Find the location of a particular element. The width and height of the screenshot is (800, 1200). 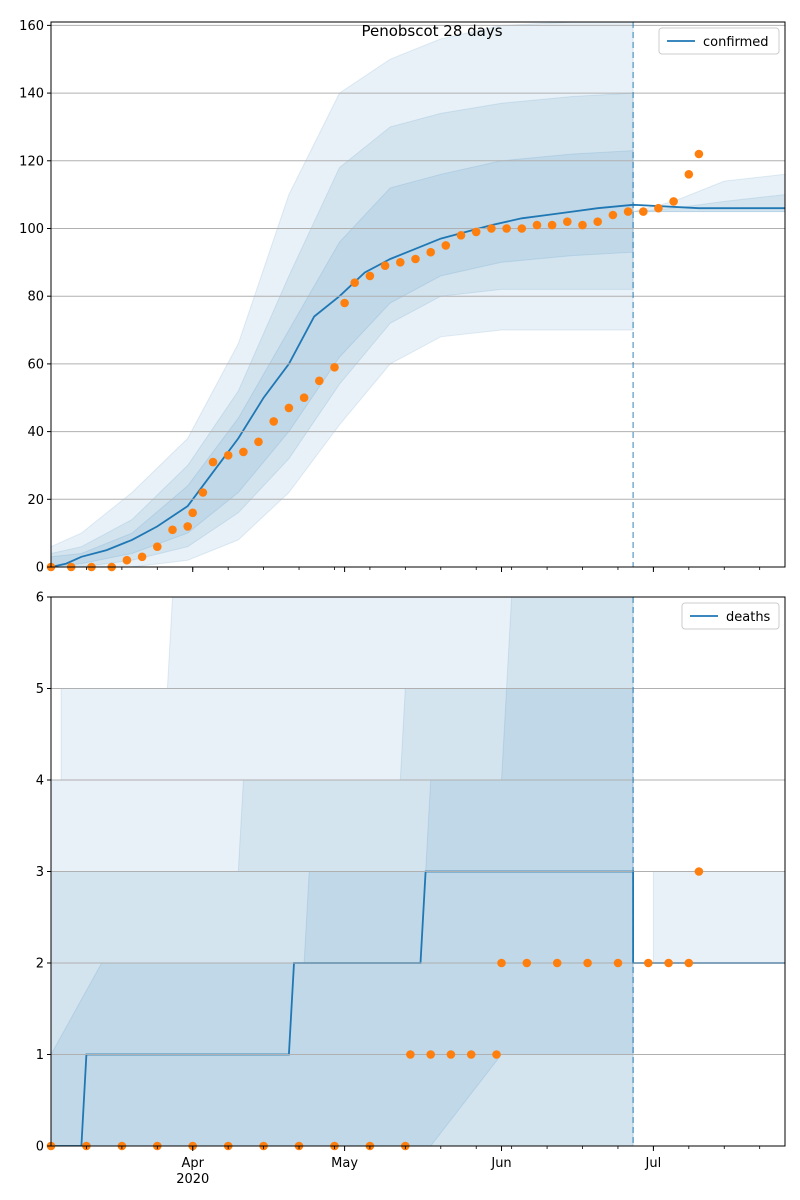

x-tick-label: Apr is located at coordinates (192, 1163).